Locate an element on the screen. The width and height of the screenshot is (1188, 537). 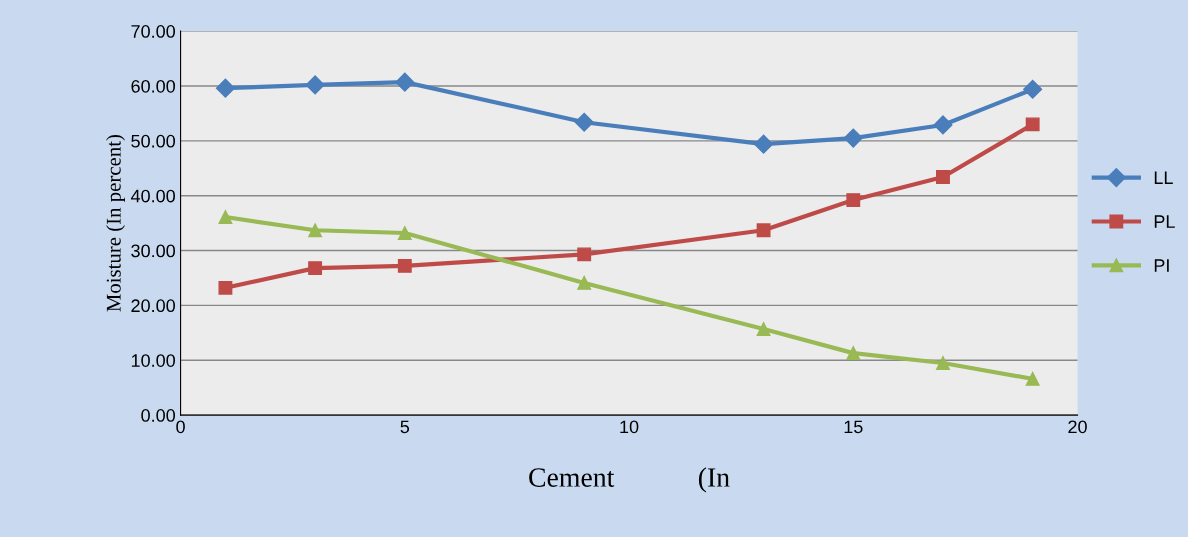
x-tick-label: 15 is located at coordinates (853, 427).